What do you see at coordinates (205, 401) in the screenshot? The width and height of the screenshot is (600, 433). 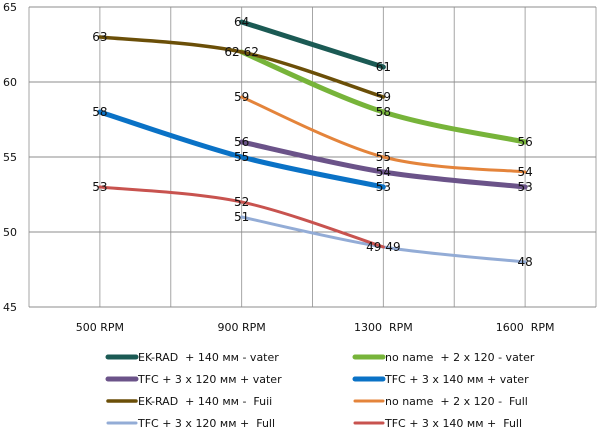 I see `legend-label: EK-RAD + 140 мм - Fuii` at bounding box center [205, 401].